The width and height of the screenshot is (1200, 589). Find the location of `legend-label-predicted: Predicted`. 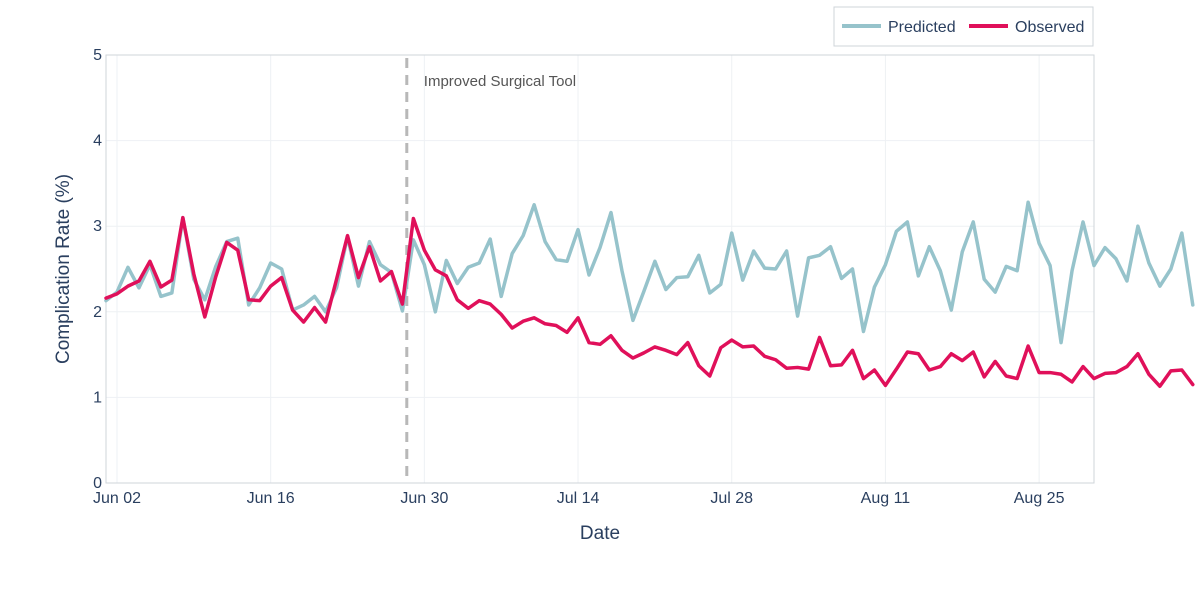

legend-label-predicted: Predicted is located at coordinates (922, 27).